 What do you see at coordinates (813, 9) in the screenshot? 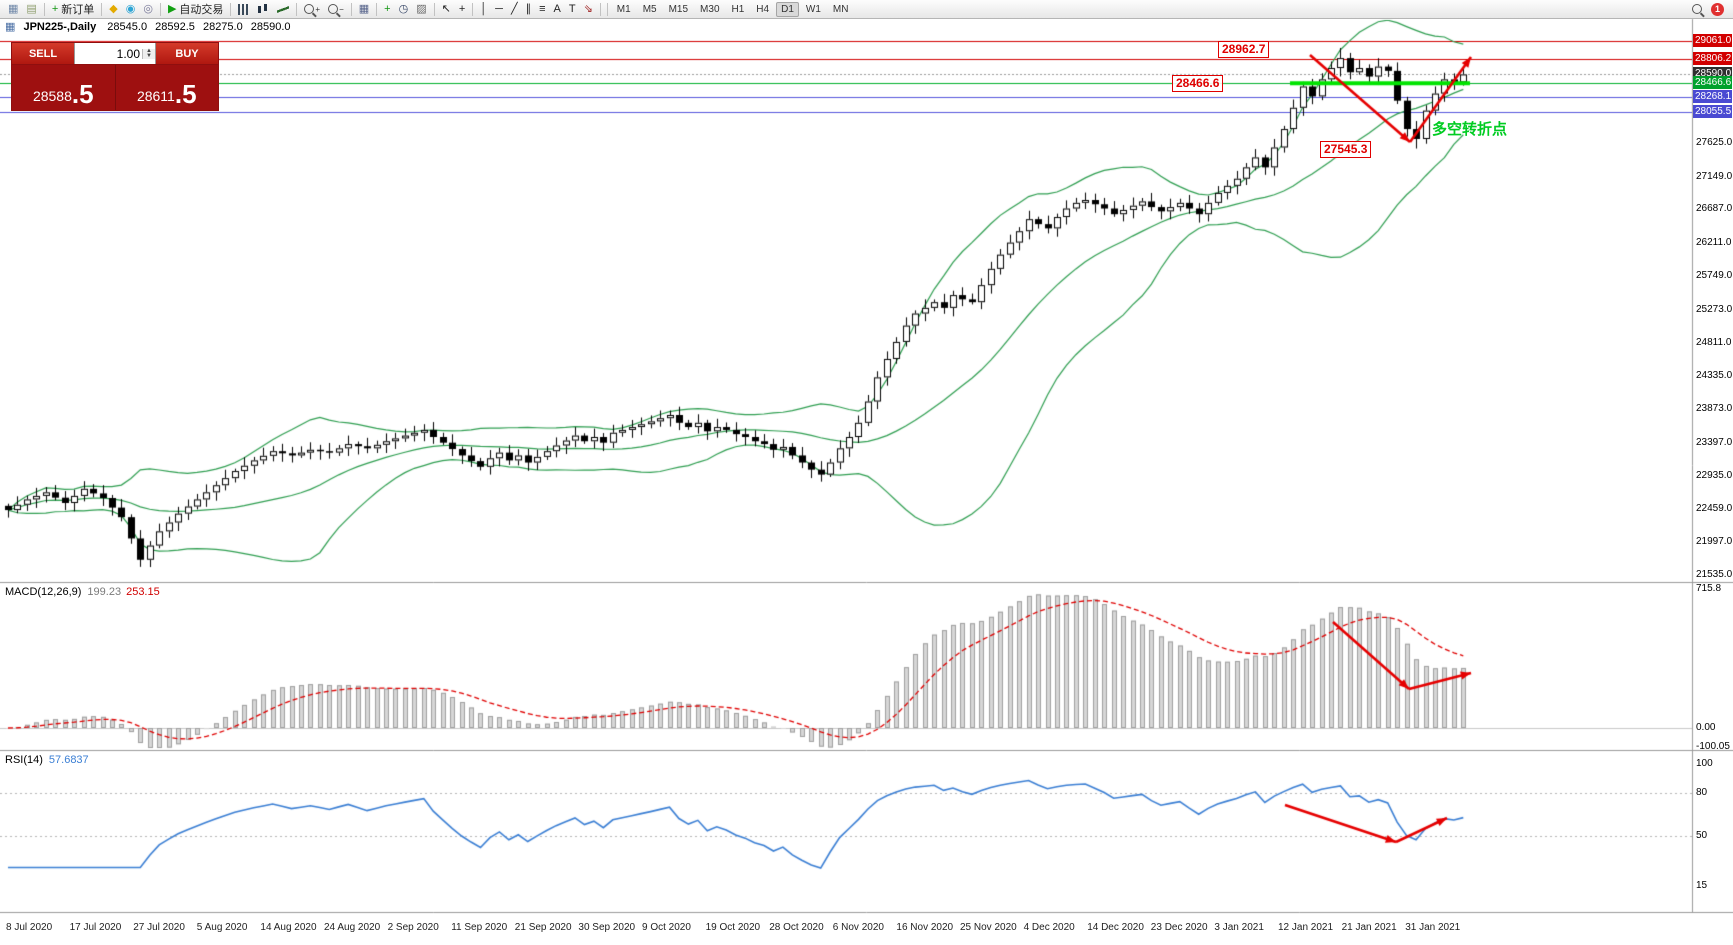
I see `timeframe-w1: W1` at bounding box center [813, 9].